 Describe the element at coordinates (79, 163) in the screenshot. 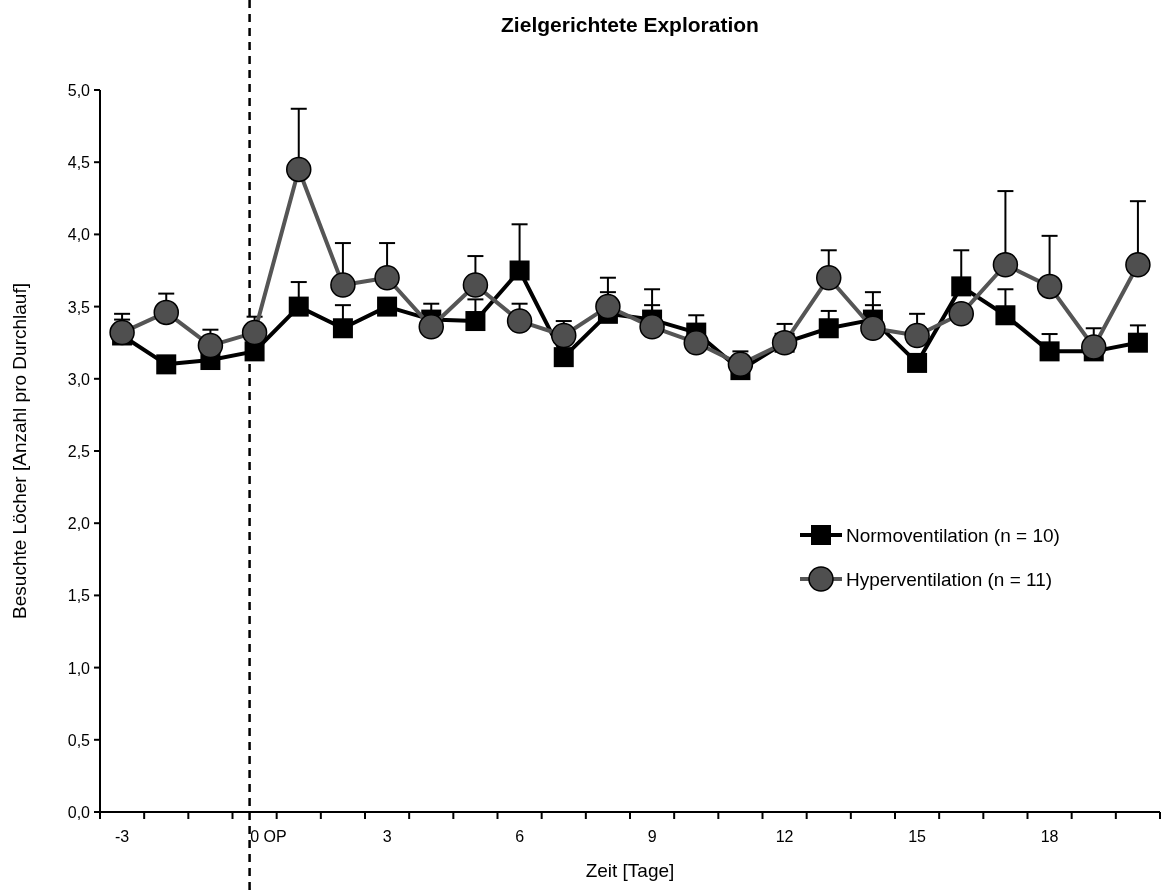

I see `y-tick-label: 4,5` at that location.